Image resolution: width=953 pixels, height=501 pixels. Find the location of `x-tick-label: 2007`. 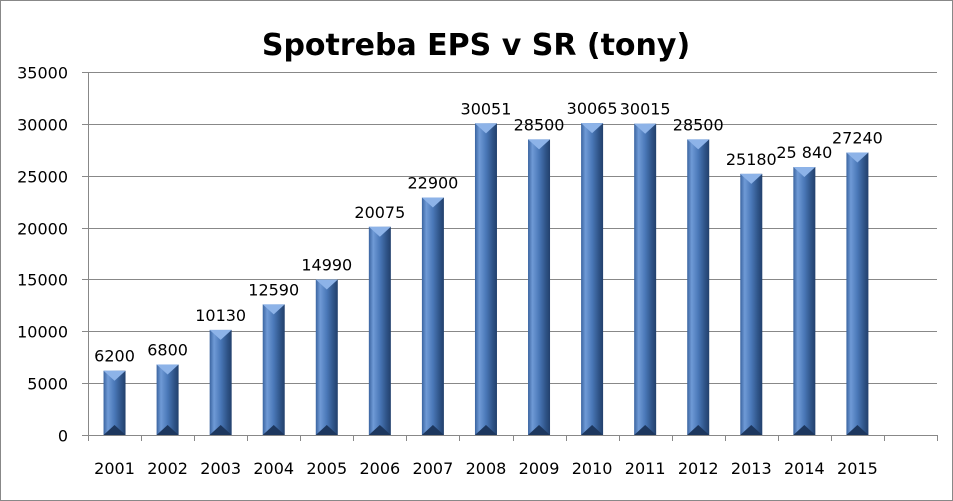

x-tick-label: 2007 is located at coordinates (433, 468).